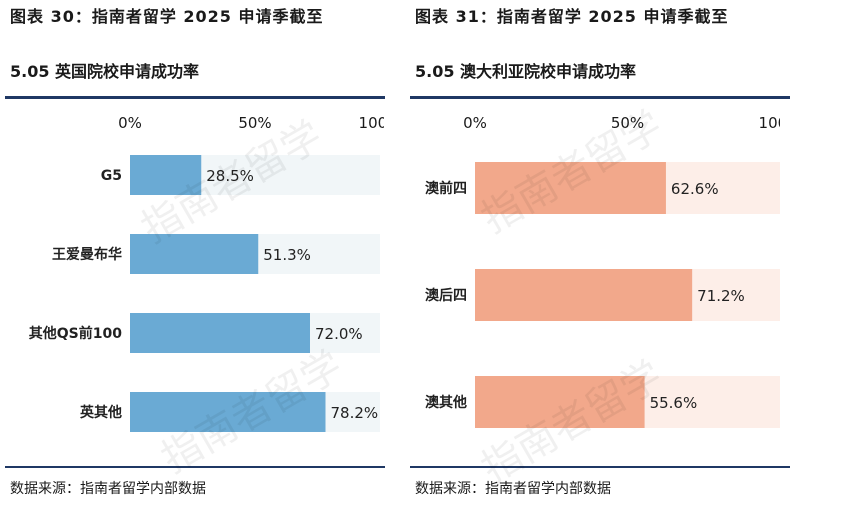 This screenshot has height=509, width=841. What do you see at coordinates (287, 255) in the screenshot?
I see `data-label: 51.3%` at bounding box center [287, 255].